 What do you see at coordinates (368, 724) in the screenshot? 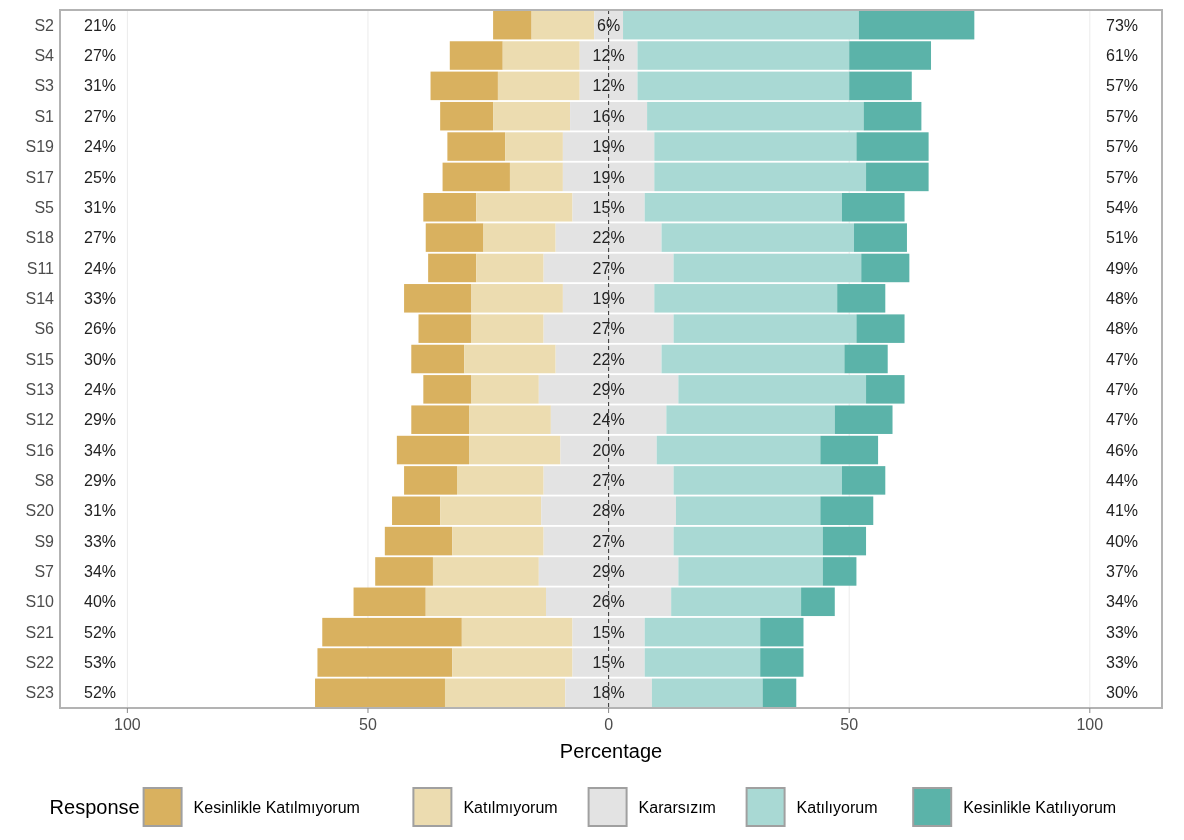
I see `x-tick-label: 50` at bounding box center [368, 724].